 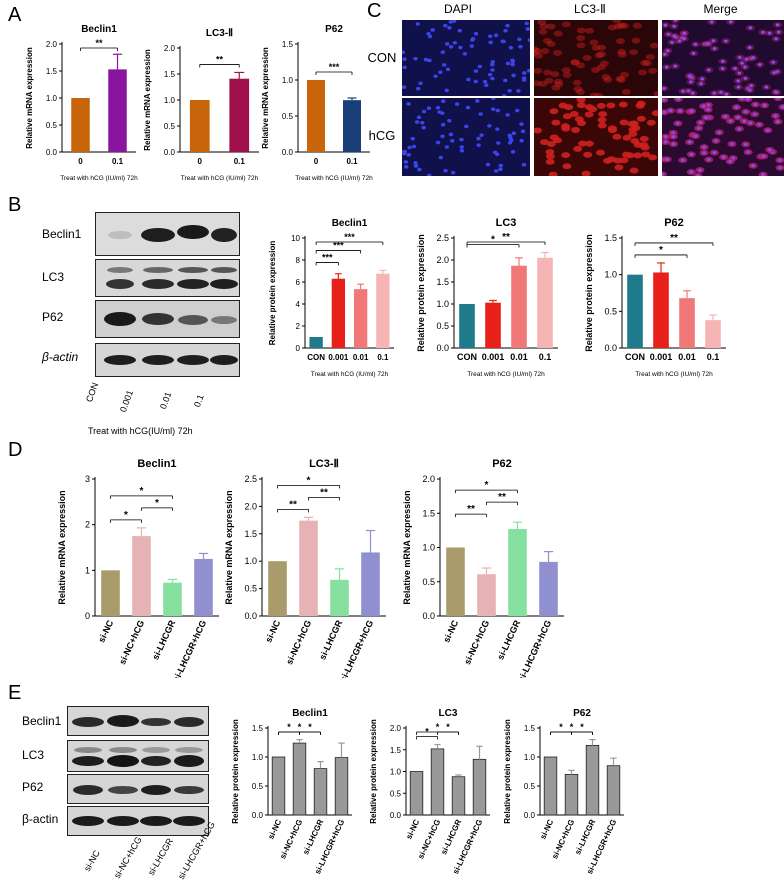 What do you see at coordinates (15, 693) in the screenshot?
I see `panel-label-e: E` at bounding box center [15, 693].